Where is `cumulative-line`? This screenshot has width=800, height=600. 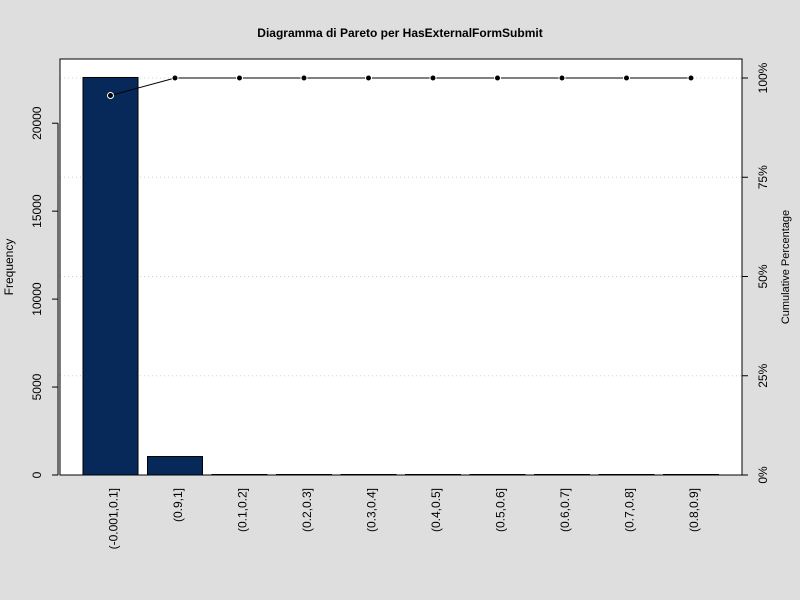
cumulative-line is located at coordinates (401, 86).